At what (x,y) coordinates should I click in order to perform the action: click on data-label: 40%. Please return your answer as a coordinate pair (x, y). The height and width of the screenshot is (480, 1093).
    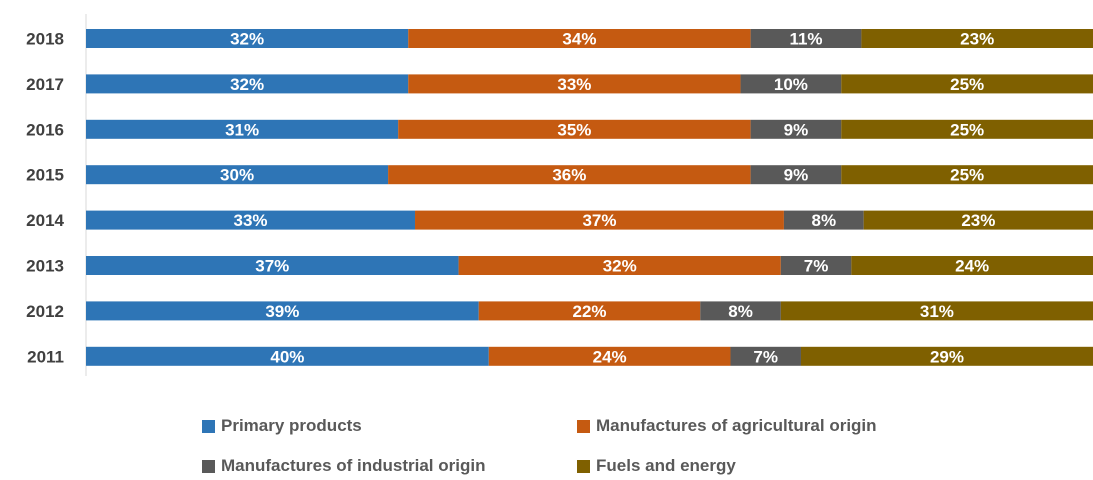
    Looking at the image, I should click on (287, 356).